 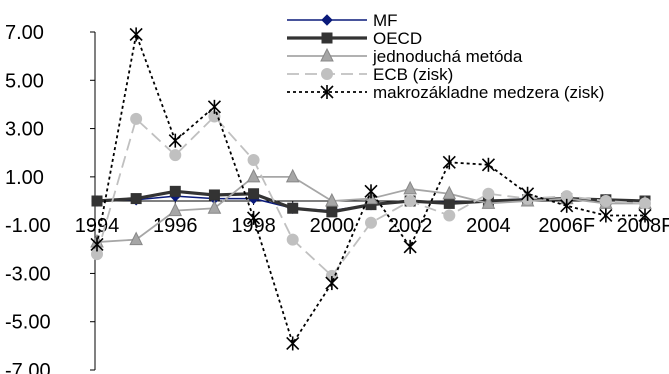 What do you see at coordinates (413, 74) in the screenshot?
I see `legend-label-3: ECB (zisk)` at bounding box center [413, 74].